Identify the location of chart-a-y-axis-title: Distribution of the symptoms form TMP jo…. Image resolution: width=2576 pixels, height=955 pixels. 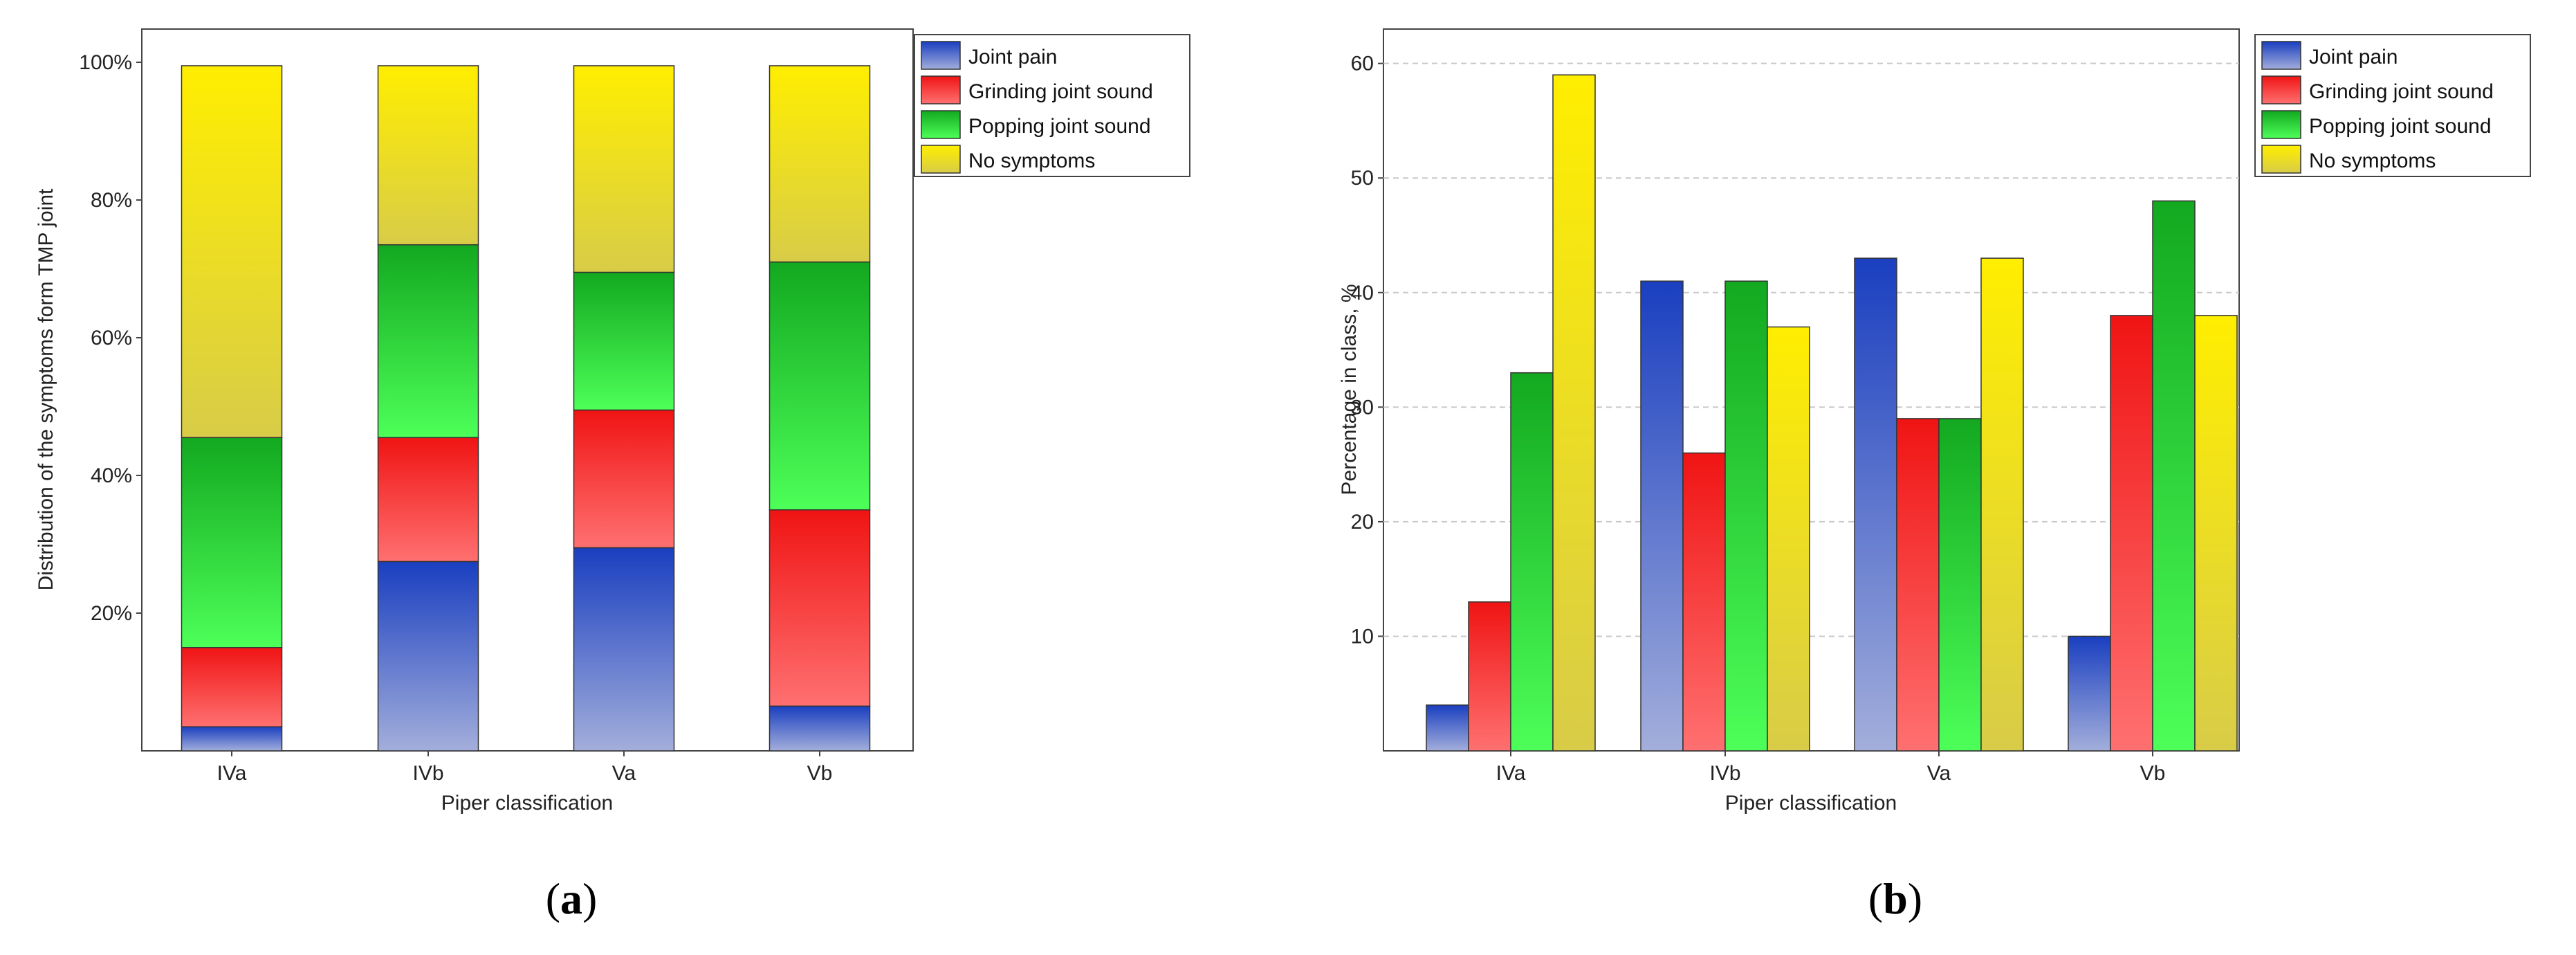
(46, 389).